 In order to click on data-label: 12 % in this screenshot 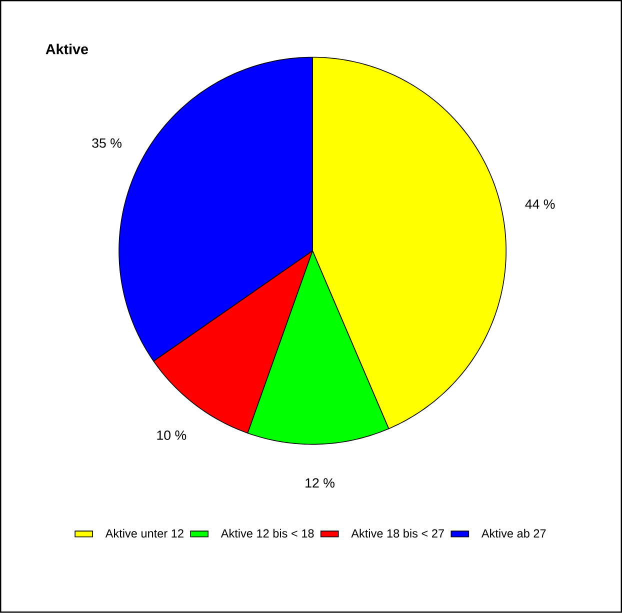, I will do `click(320, 483)`.